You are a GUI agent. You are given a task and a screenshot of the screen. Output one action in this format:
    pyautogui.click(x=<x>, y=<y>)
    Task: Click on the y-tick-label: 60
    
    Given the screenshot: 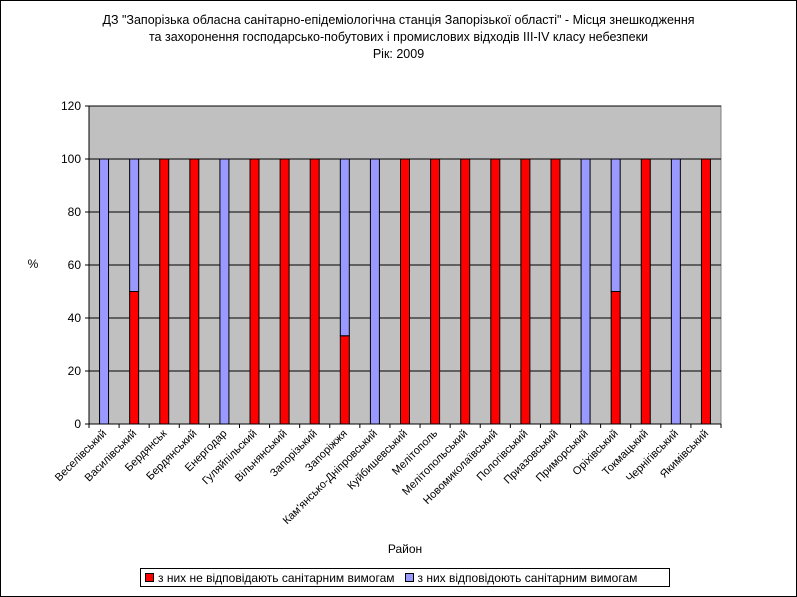 What is the action you would take?
    pyautogui.click(x=75, y=265)
    